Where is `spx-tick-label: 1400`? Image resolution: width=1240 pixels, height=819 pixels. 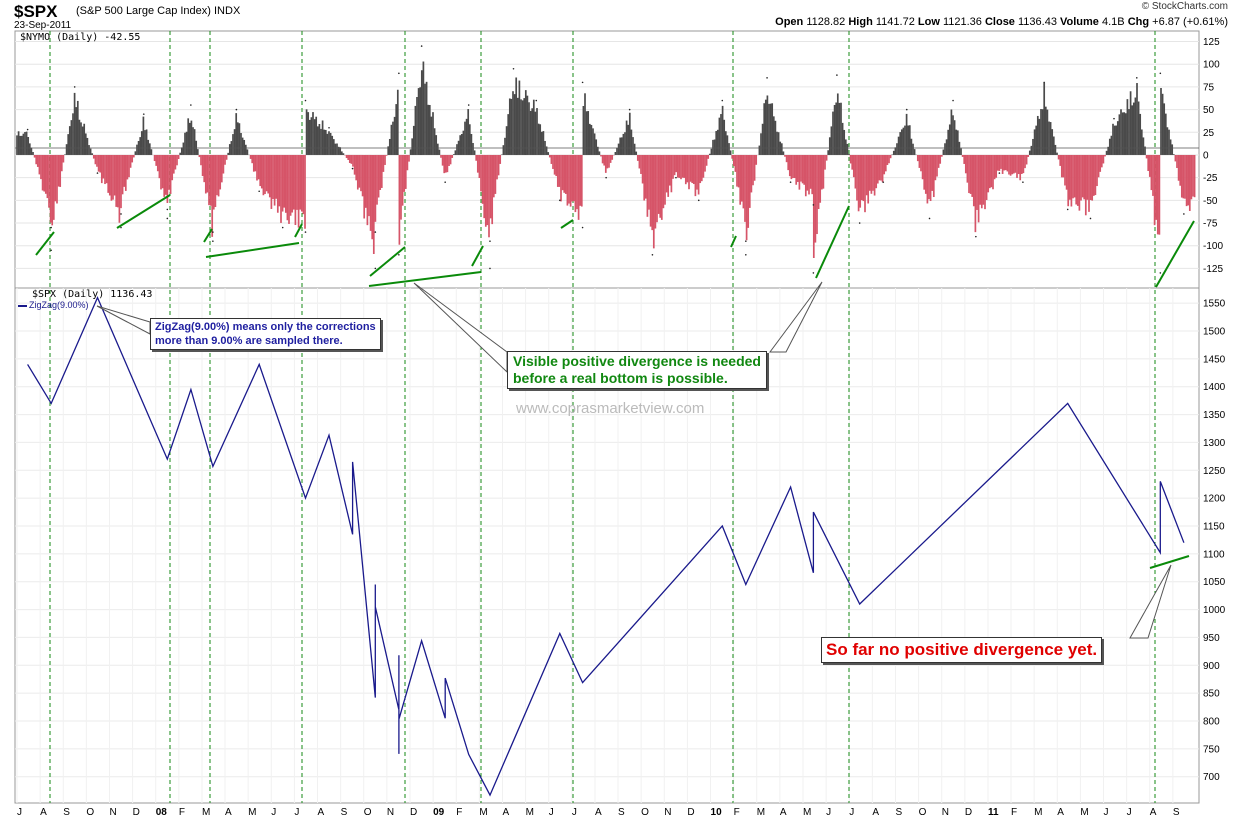
spx-tick-label: 1400 is located at coordinates (1214, 387).